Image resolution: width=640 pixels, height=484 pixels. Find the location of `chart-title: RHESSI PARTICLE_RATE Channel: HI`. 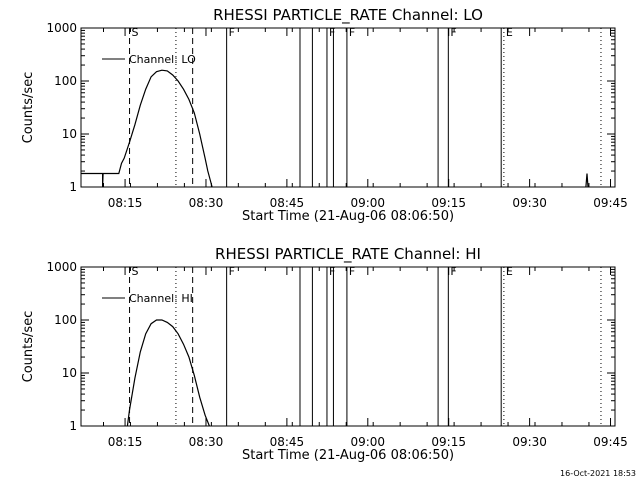

chart-title: RHESSI PARTICLE_RATE Channel: HI is located at coordinates (348, 254).